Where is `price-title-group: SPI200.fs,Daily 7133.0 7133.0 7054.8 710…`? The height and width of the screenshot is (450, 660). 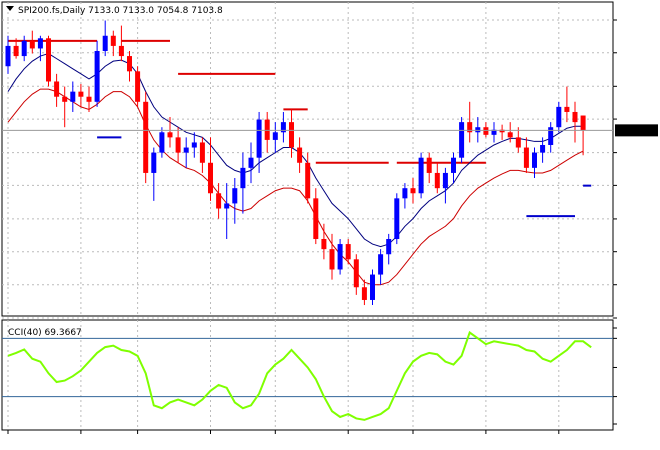
price-title-group: SPI200.fs,Daily 7133.0 7133.0 7054.8 710… is located at coordinates (114, 11).